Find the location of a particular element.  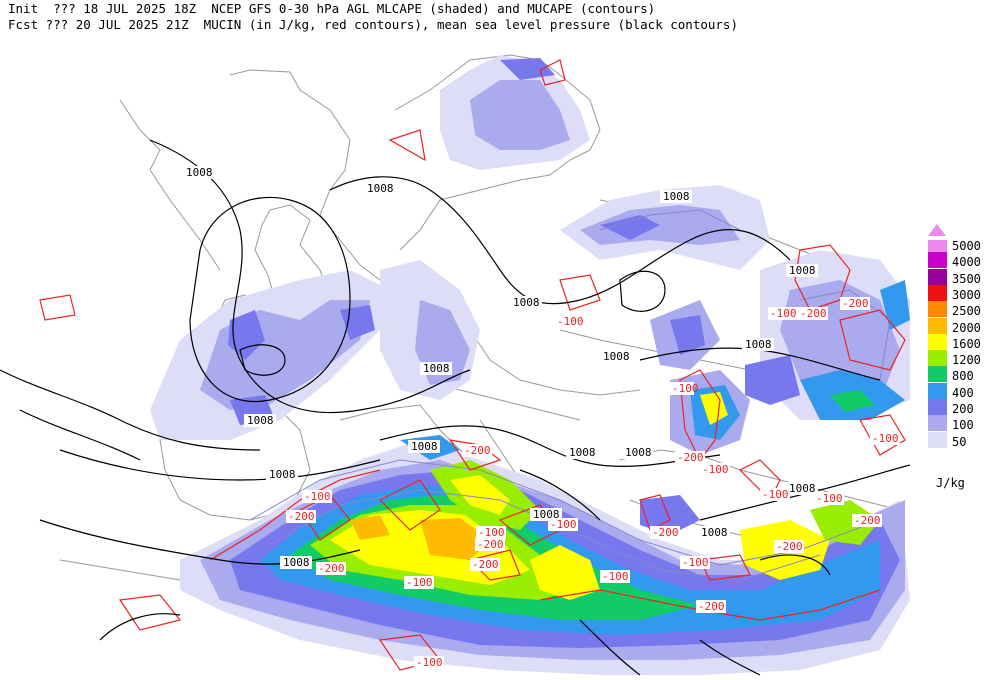

legend-row: 2000 is located at coordinates (963, 326).